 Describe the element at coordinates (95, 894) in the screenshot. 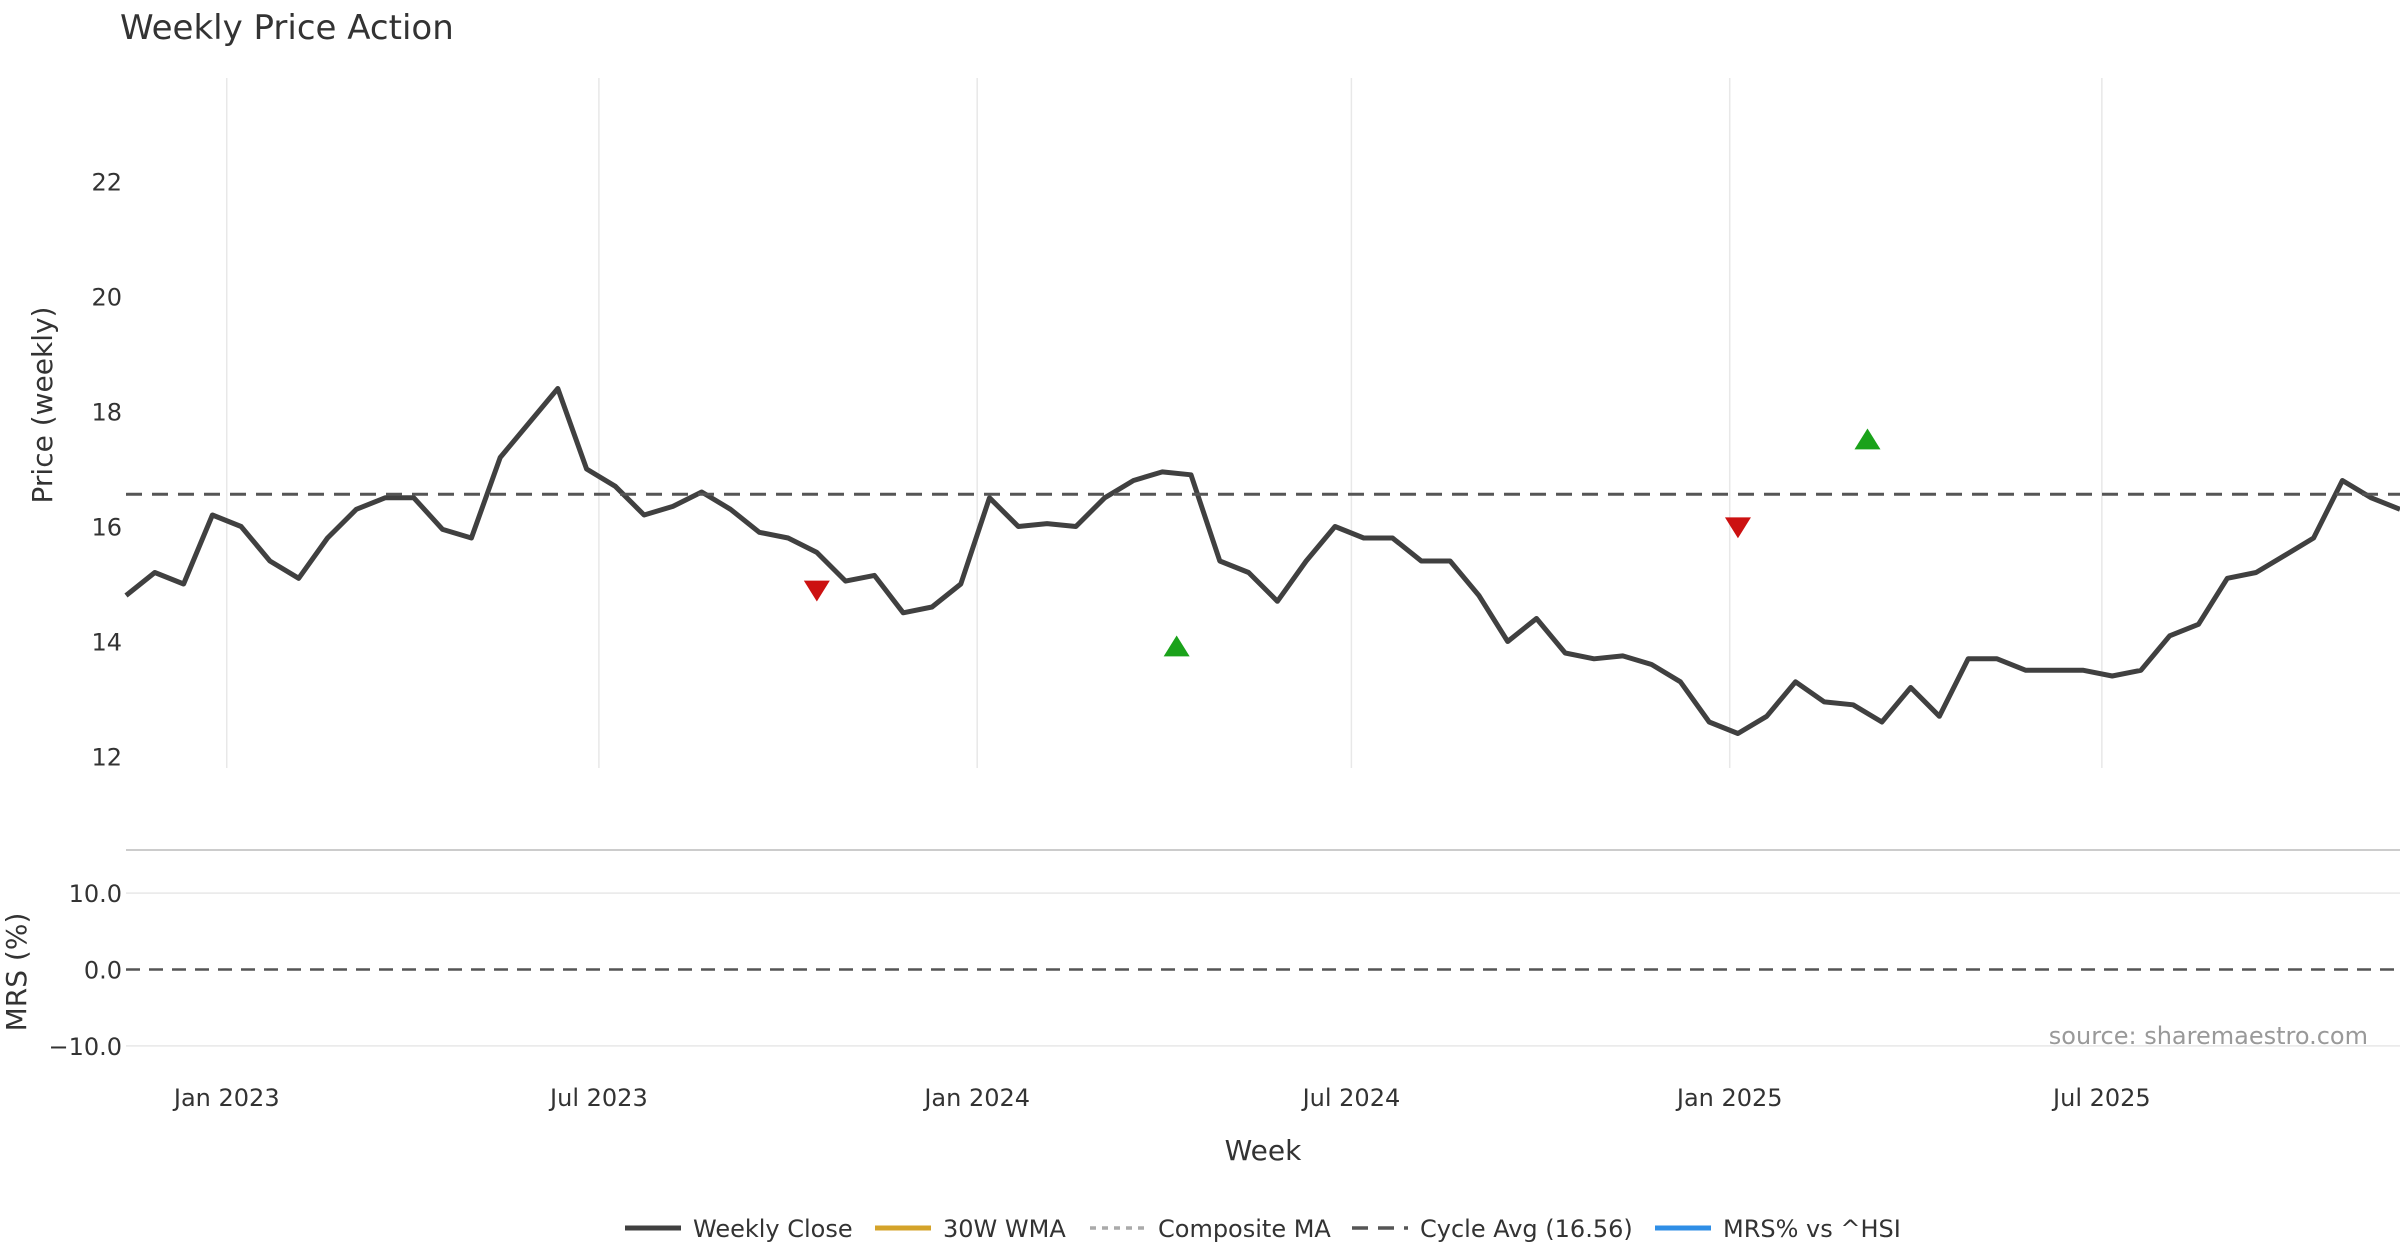

I see `mrs-y-tick-label: 10.0` at that location.